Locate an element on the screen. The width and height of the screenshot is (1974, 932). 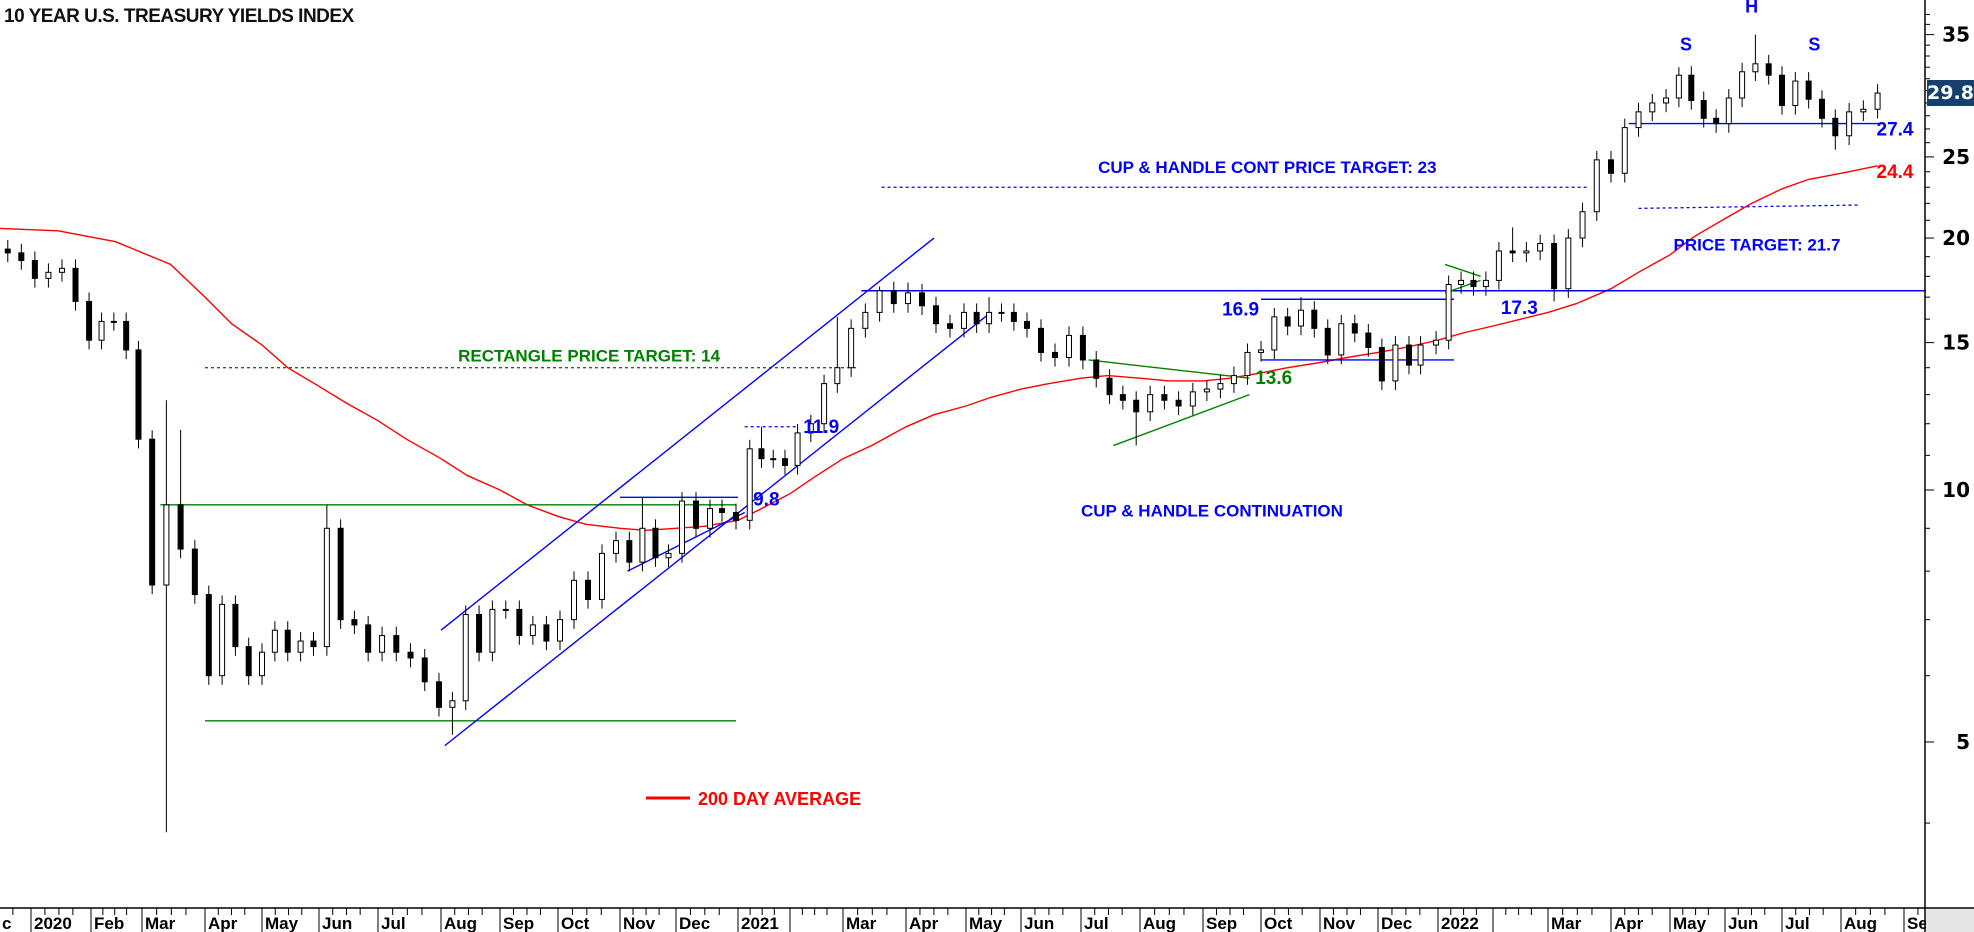
label-head: H is located at coordinates (1751, 8).